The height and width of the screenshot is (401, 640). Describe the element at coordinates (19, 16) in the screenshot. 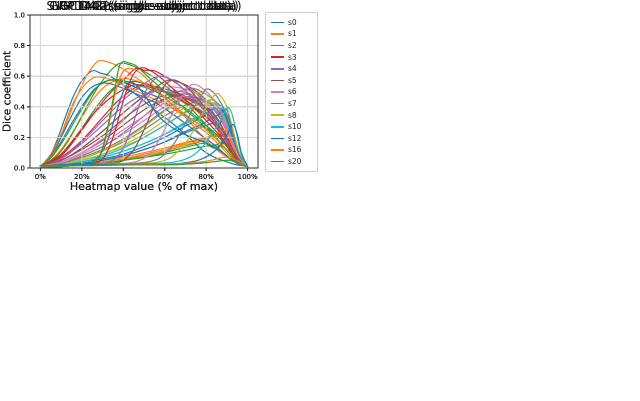

I see `y-tick-label: 1.0` at that location.